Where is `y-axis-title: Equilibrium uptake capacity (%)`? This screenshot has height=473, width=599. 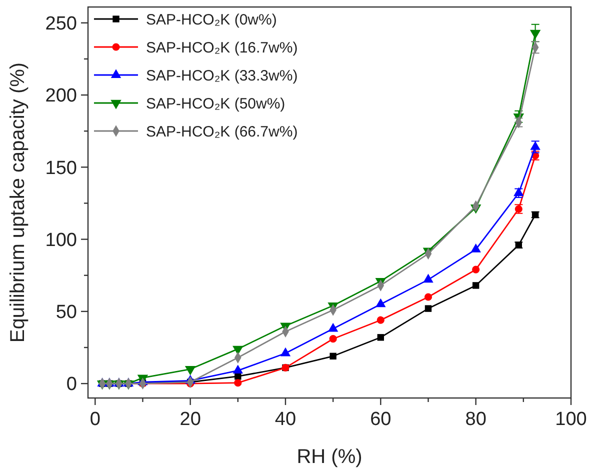 y-axis-title: Equilibrium uptake capacity (%) is located at coordinates (18, 202).